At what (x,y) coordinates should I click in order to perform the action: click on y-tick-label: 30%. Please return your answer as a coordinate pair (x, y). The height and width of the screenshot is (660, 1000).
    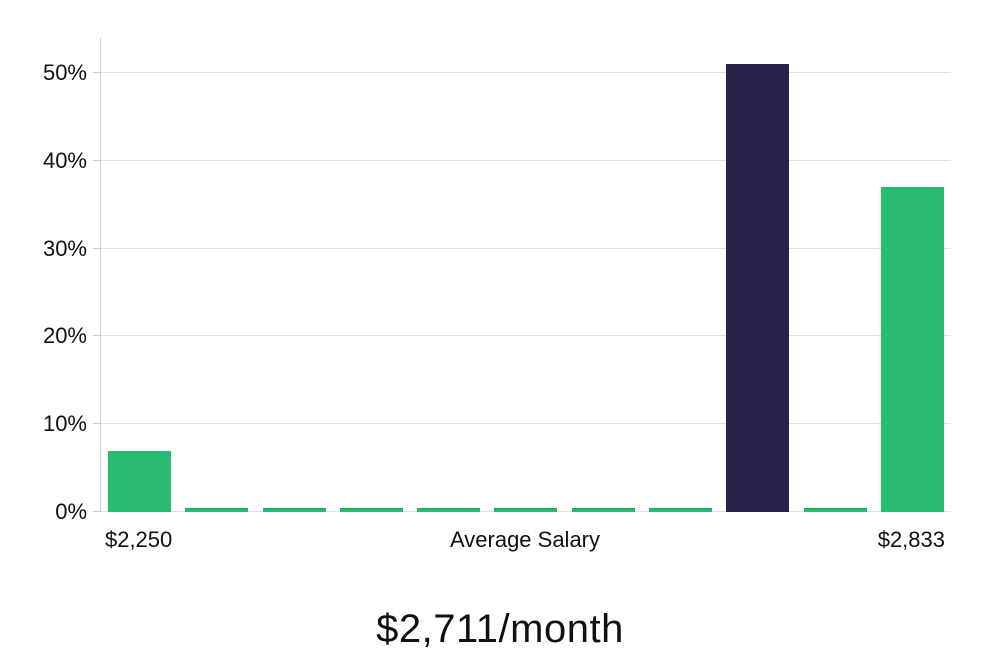
    Looking at the image, I should click on (64, 248).